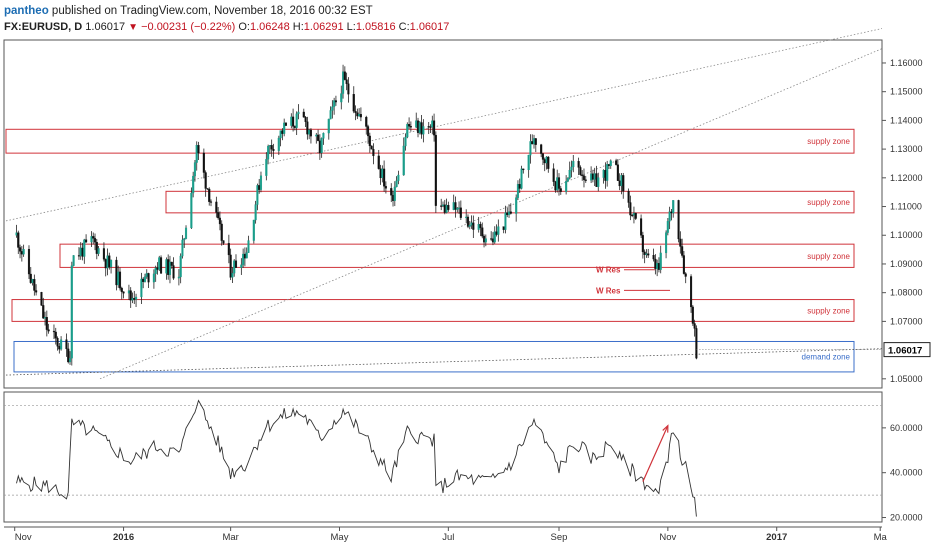 This screenshot has height=550, width=932. Describe the element at coordinates (906, 379) in the screenshot. I see `price-tick-label: 1.05000` at that location.